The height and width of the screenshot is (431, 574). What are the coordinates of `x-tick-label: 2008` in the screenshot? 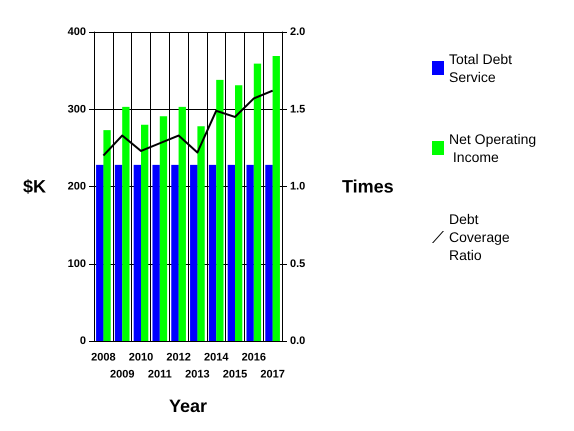 It's located at (103, 358).